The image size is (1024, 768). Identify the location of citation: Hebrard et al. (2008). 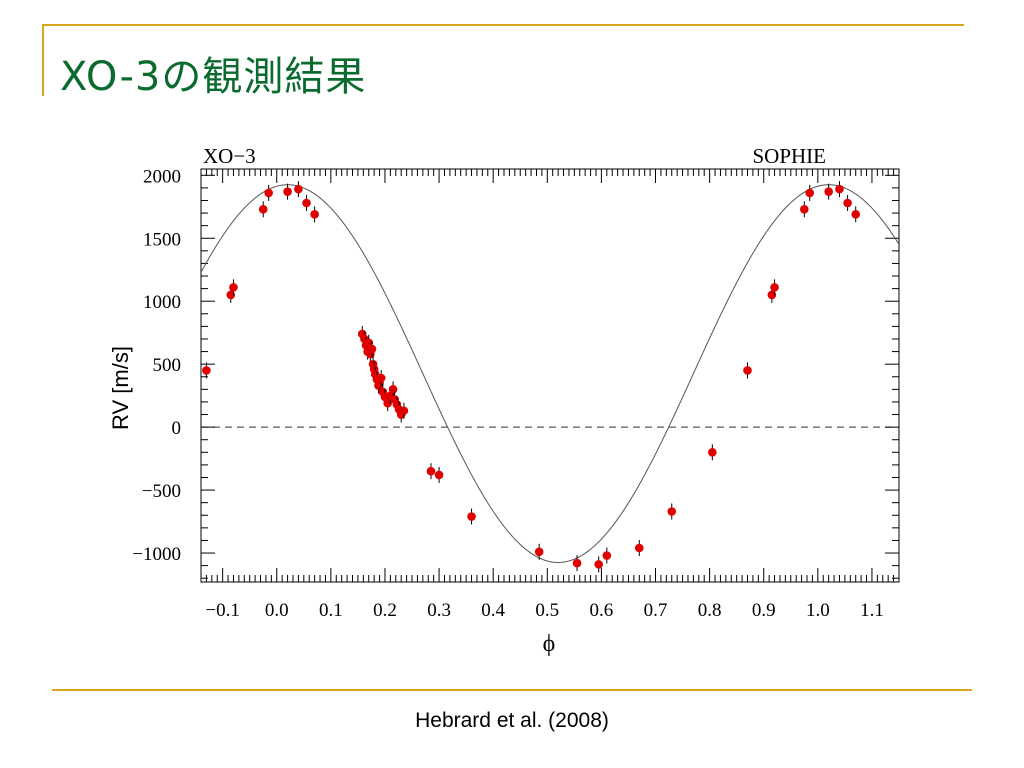
(512, 720).